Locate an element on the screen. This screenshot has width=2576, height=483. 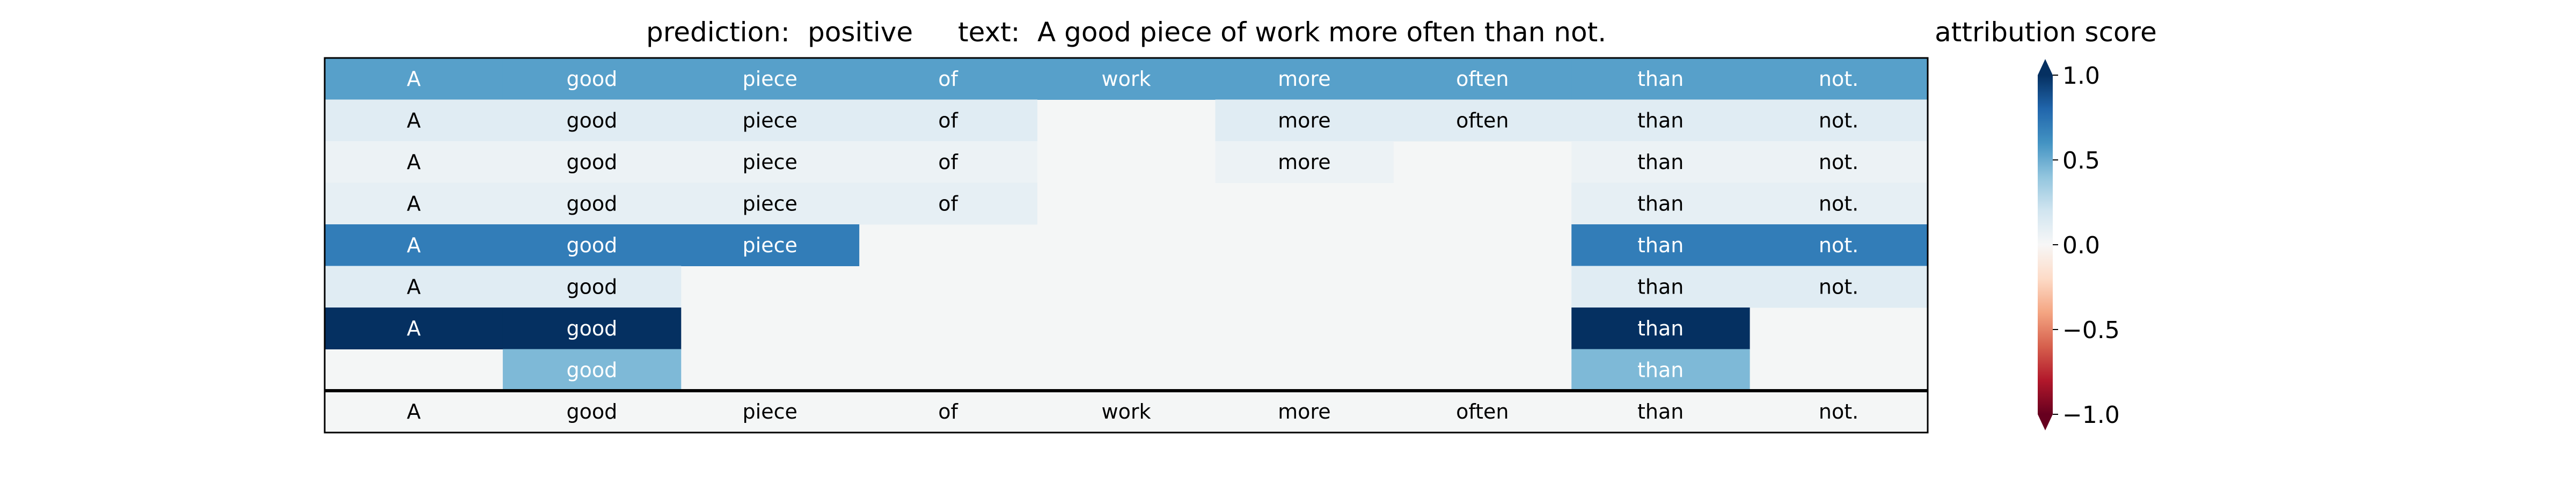
sentence-row-background is located at coordinates (1126, 412).